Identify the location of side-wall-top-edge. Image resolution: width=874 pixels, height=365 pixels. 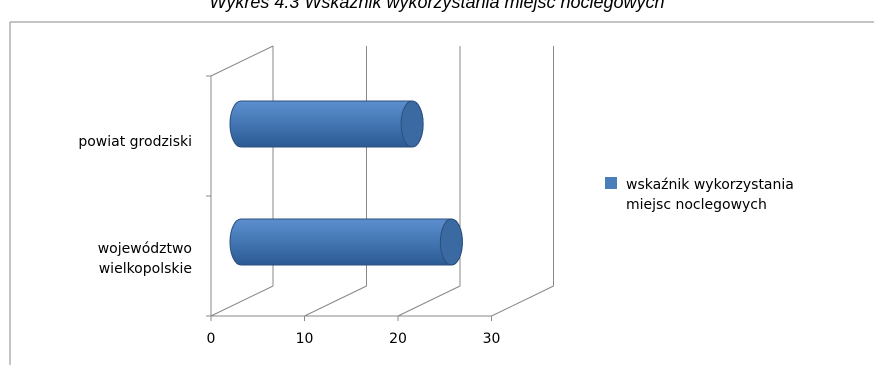
(242, 61).